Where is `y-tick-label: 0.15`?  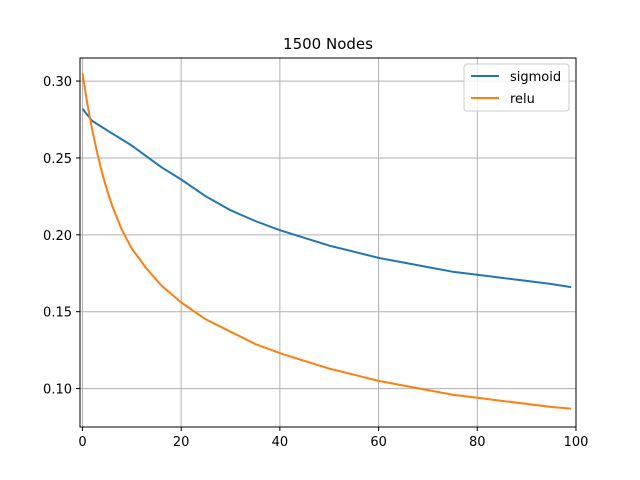
y-tick-label: 0.15 is located at coordinates (57, 313).